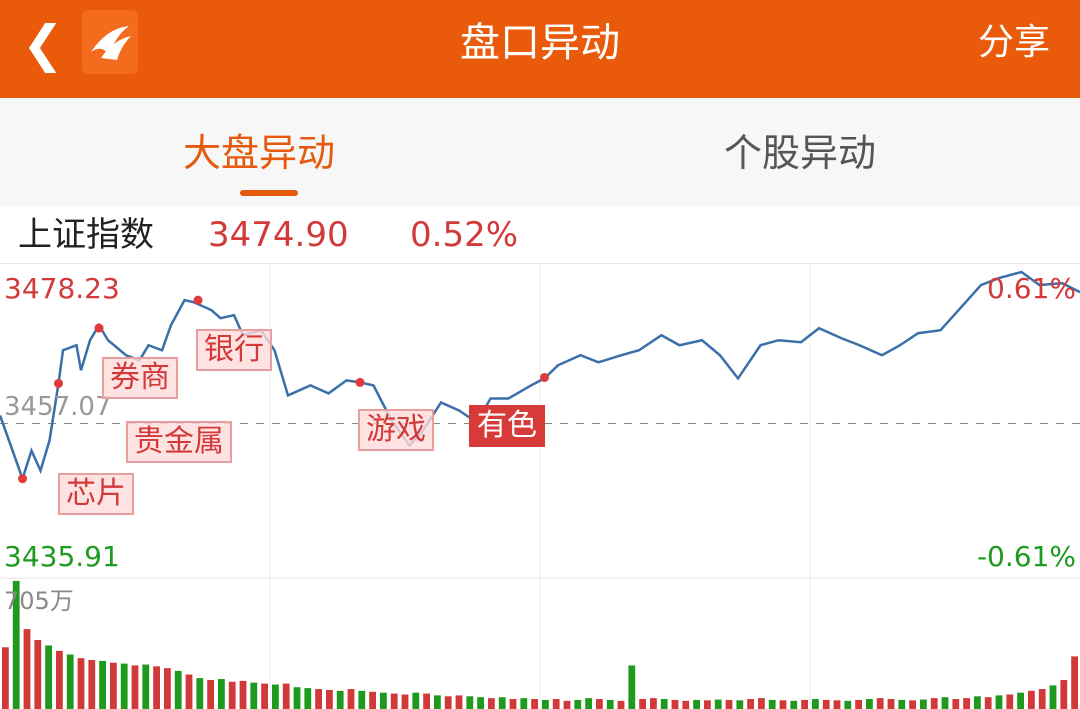  What do you see at coordinates (96, 494) in the screenshot?
I see `annotation-label: 芯片` at bounding box center [96, 494].